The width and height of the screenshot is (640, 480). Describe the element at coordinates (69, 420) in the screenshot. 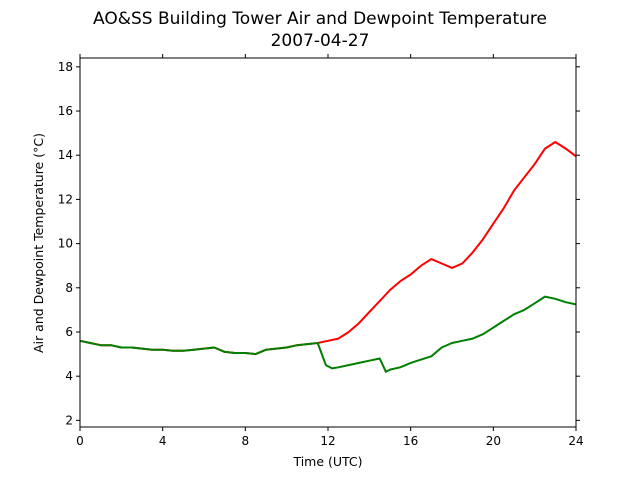

I see `y-tick-label: 2` at that location.